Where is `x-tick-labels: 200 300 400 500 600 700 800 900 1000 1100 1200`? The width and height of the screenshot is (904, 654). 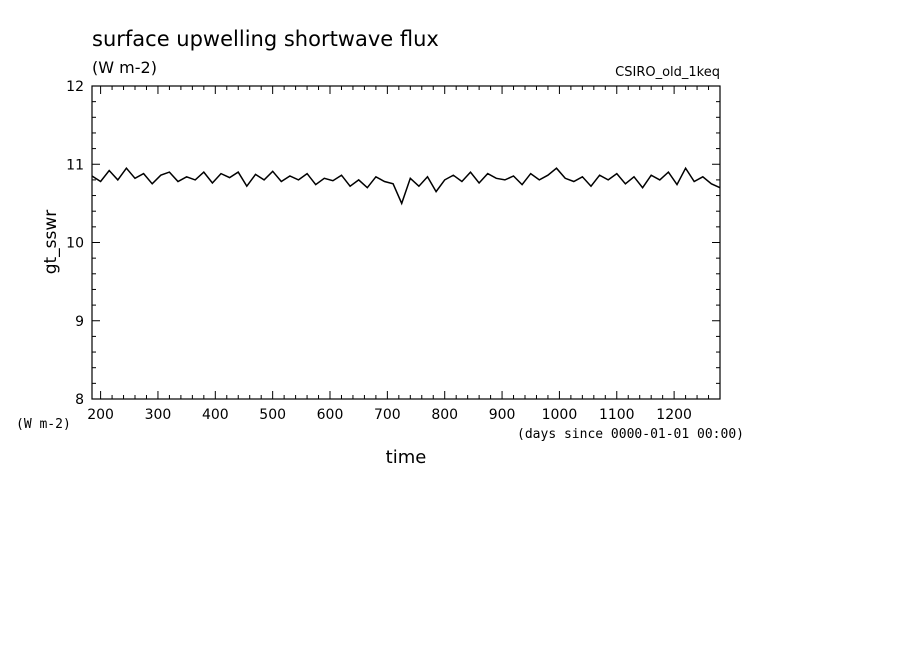
x-tick-labels: 200 300 400 500 600 700 800 900 1000 1100 1200 is located at coordinates (389, 415).